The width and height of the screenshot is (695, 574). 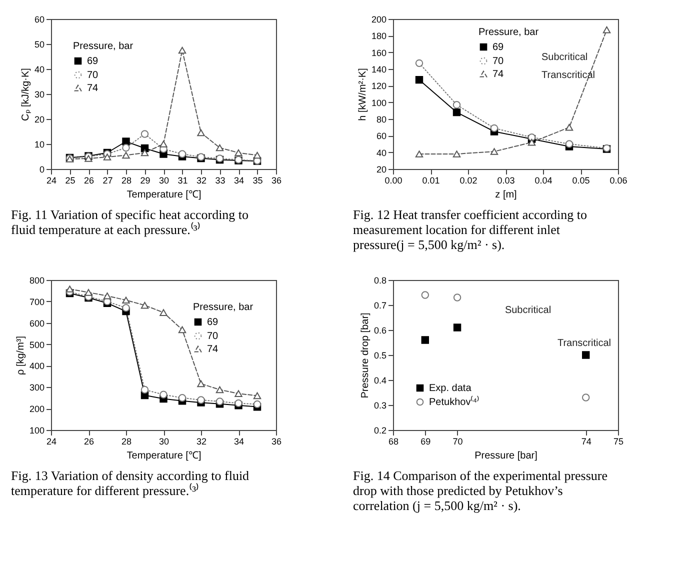 What do you see at coordinates (506, 181) in the screenshot?
I see `x-tick-label: 0.03` at bounding box center [506, 181].